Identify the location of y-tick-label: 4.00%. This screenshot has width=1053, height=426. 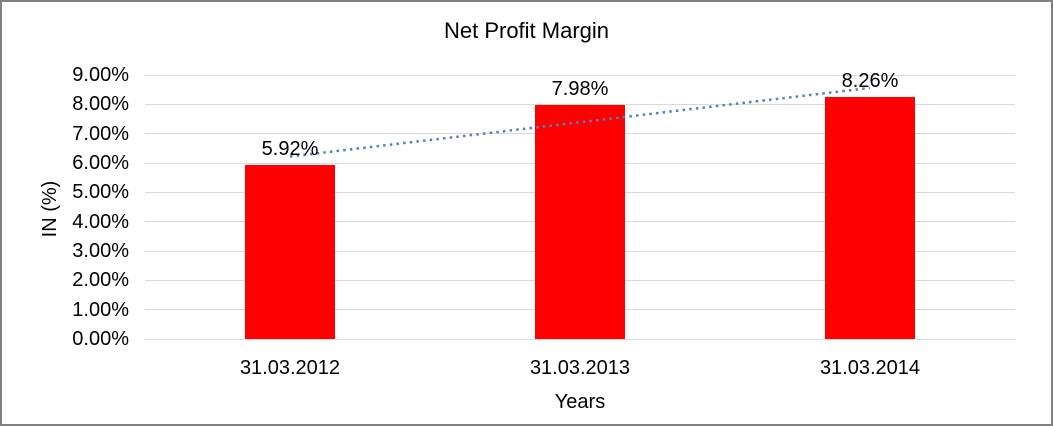
(100, 221).